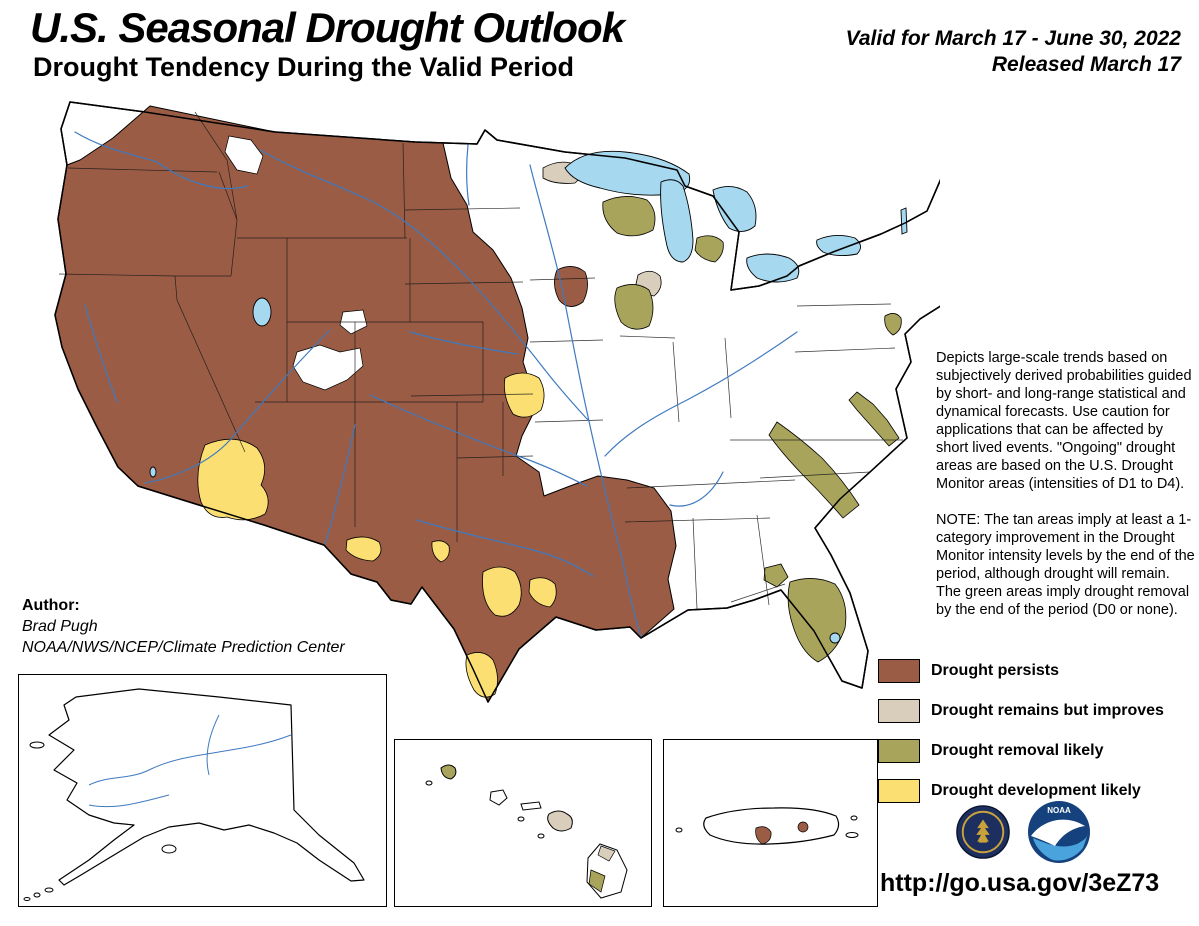 This screenshot has height=926, width=1199. I want to click on puerto-rico-drought-patches, so click(782, 833).